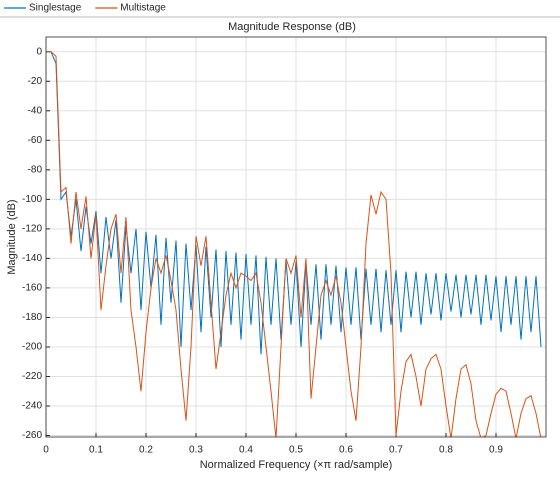 Image resolution: width=560 pixels, height=477 pixels. Describe the element at coordinates (346, 450) in the screenshot. I see `x-tick-label: 0.6` at that location.